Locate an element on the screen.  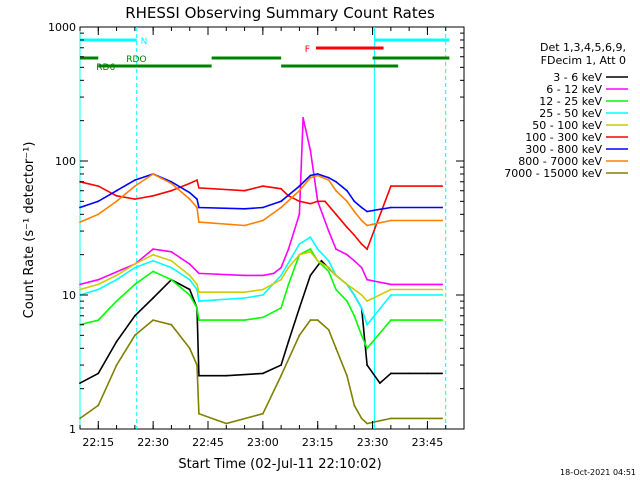
status-bar-label: N is located at coordinates (144, 42).